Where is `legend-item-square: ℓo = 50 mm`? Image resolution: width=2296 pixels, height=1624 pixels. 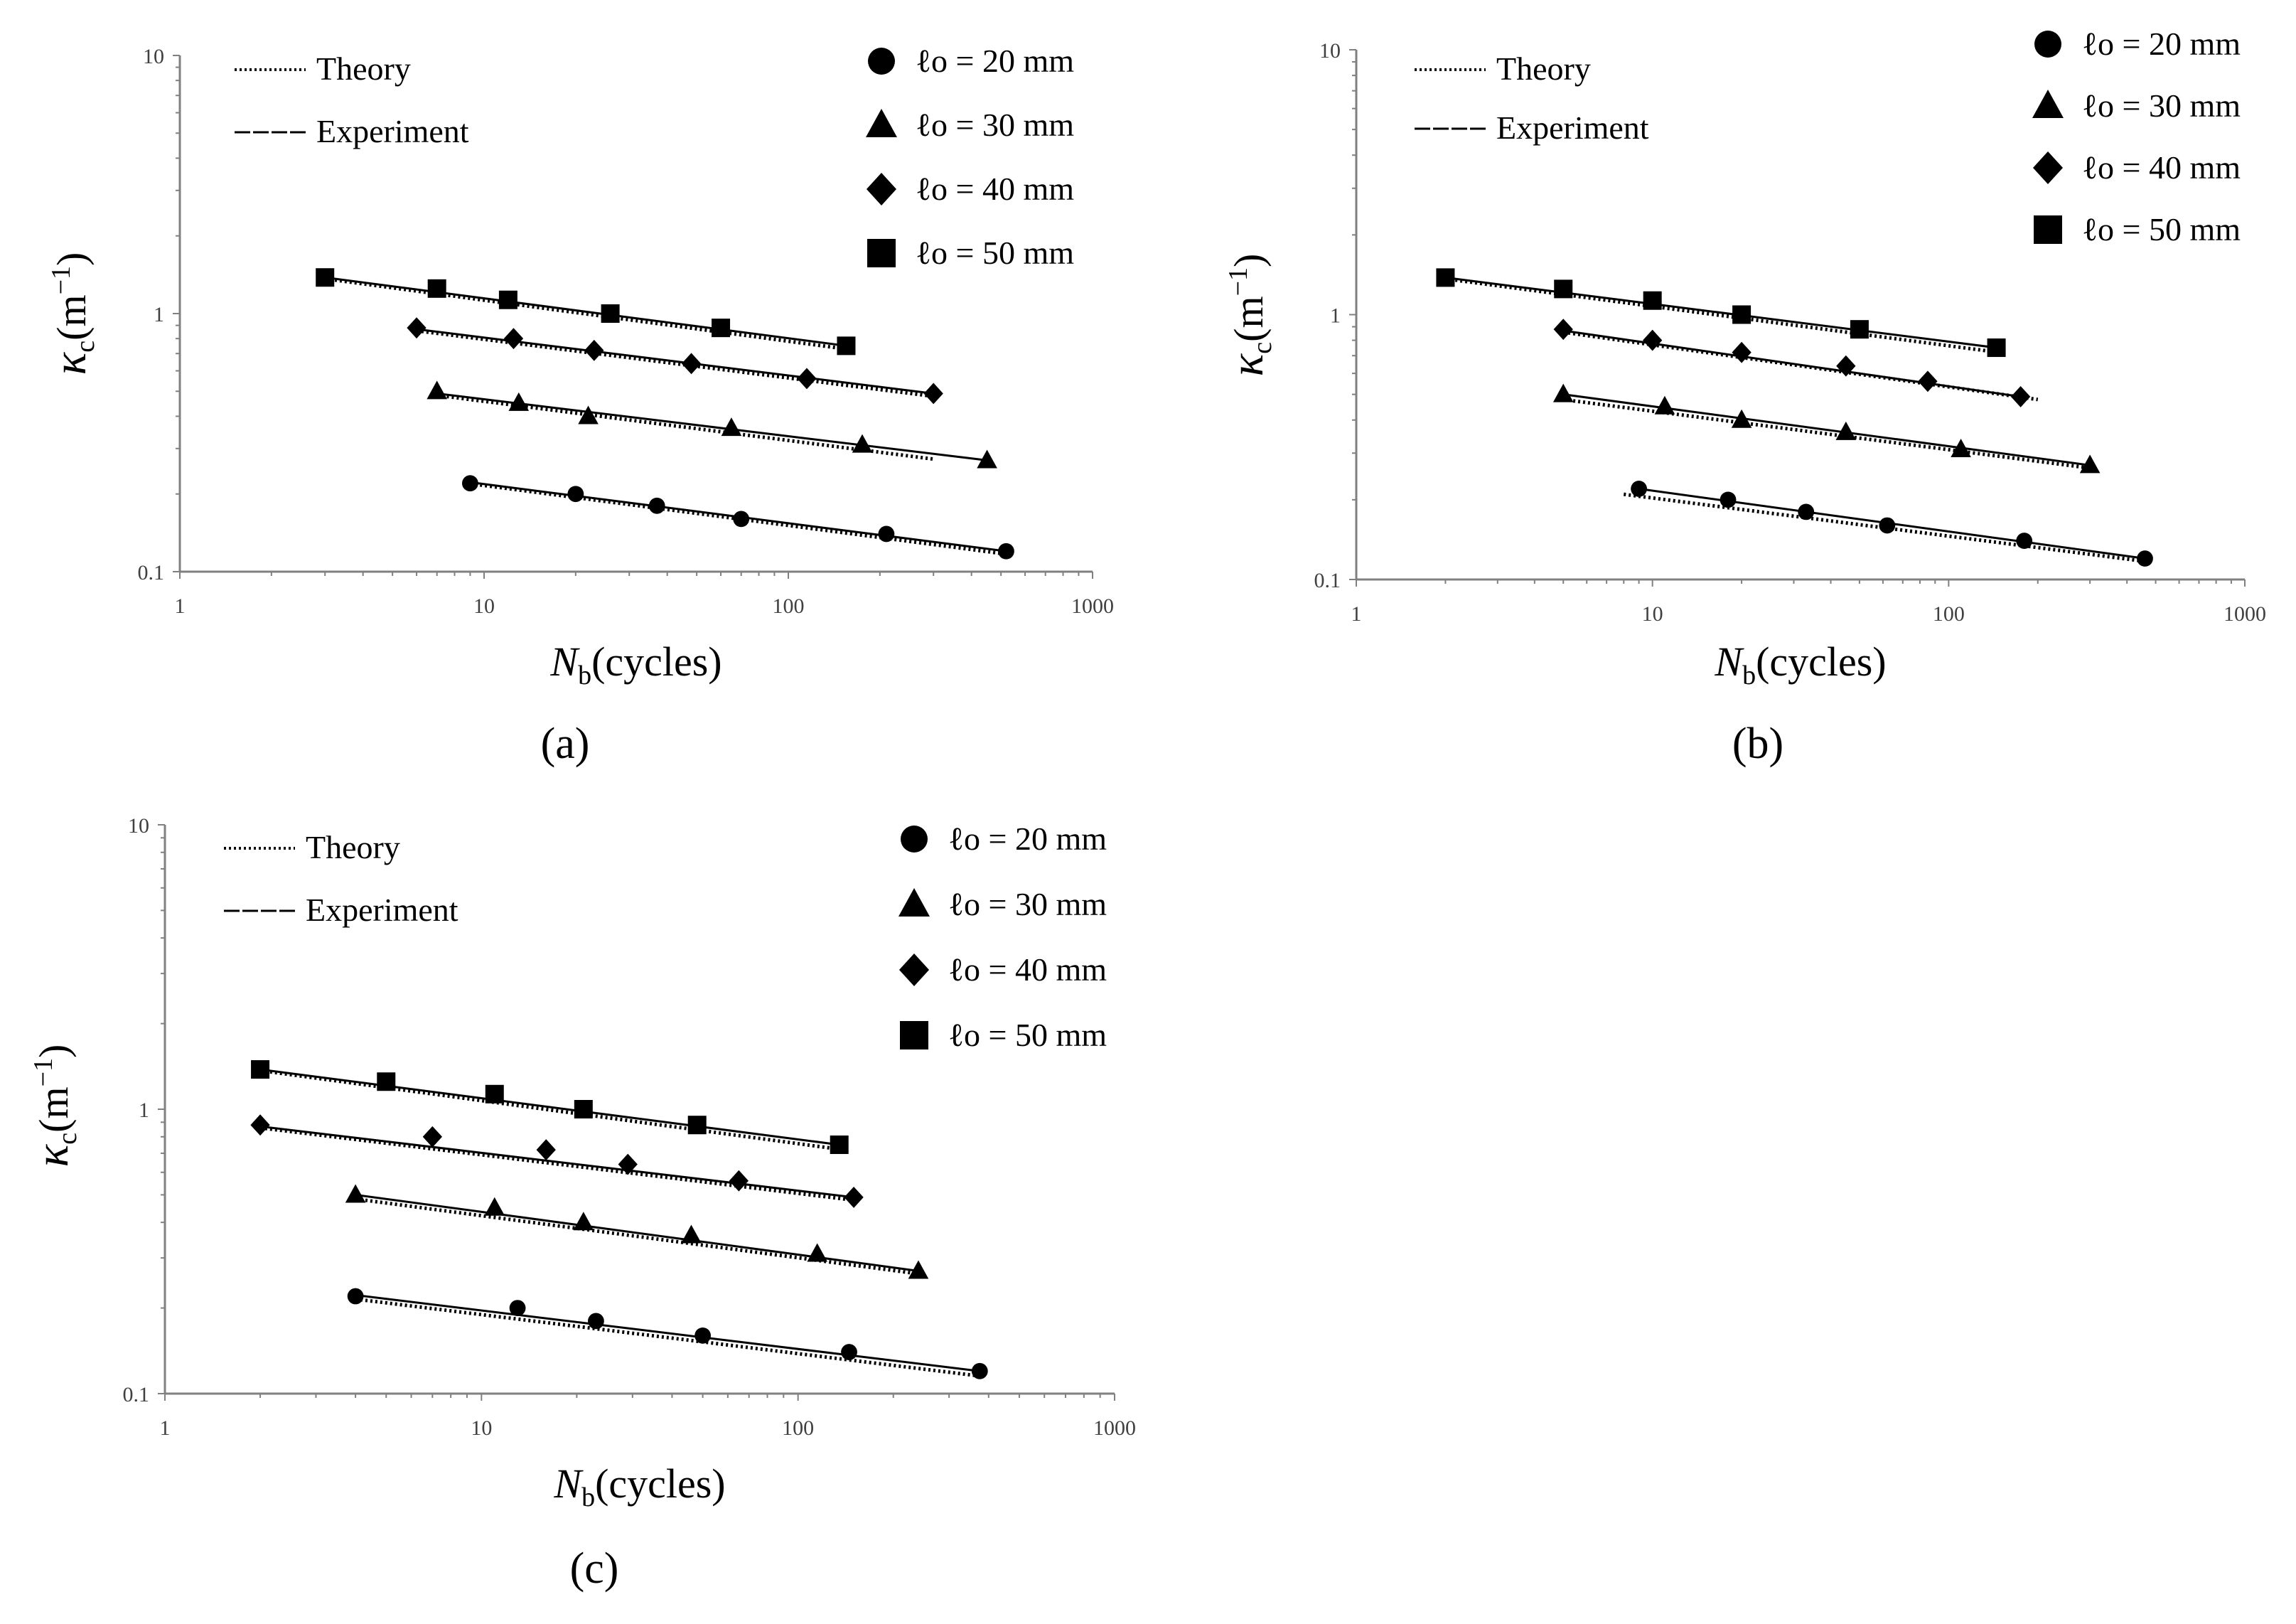
legend-item-square: ℓo = 50 mm is located at coordinates (1003, 1035).